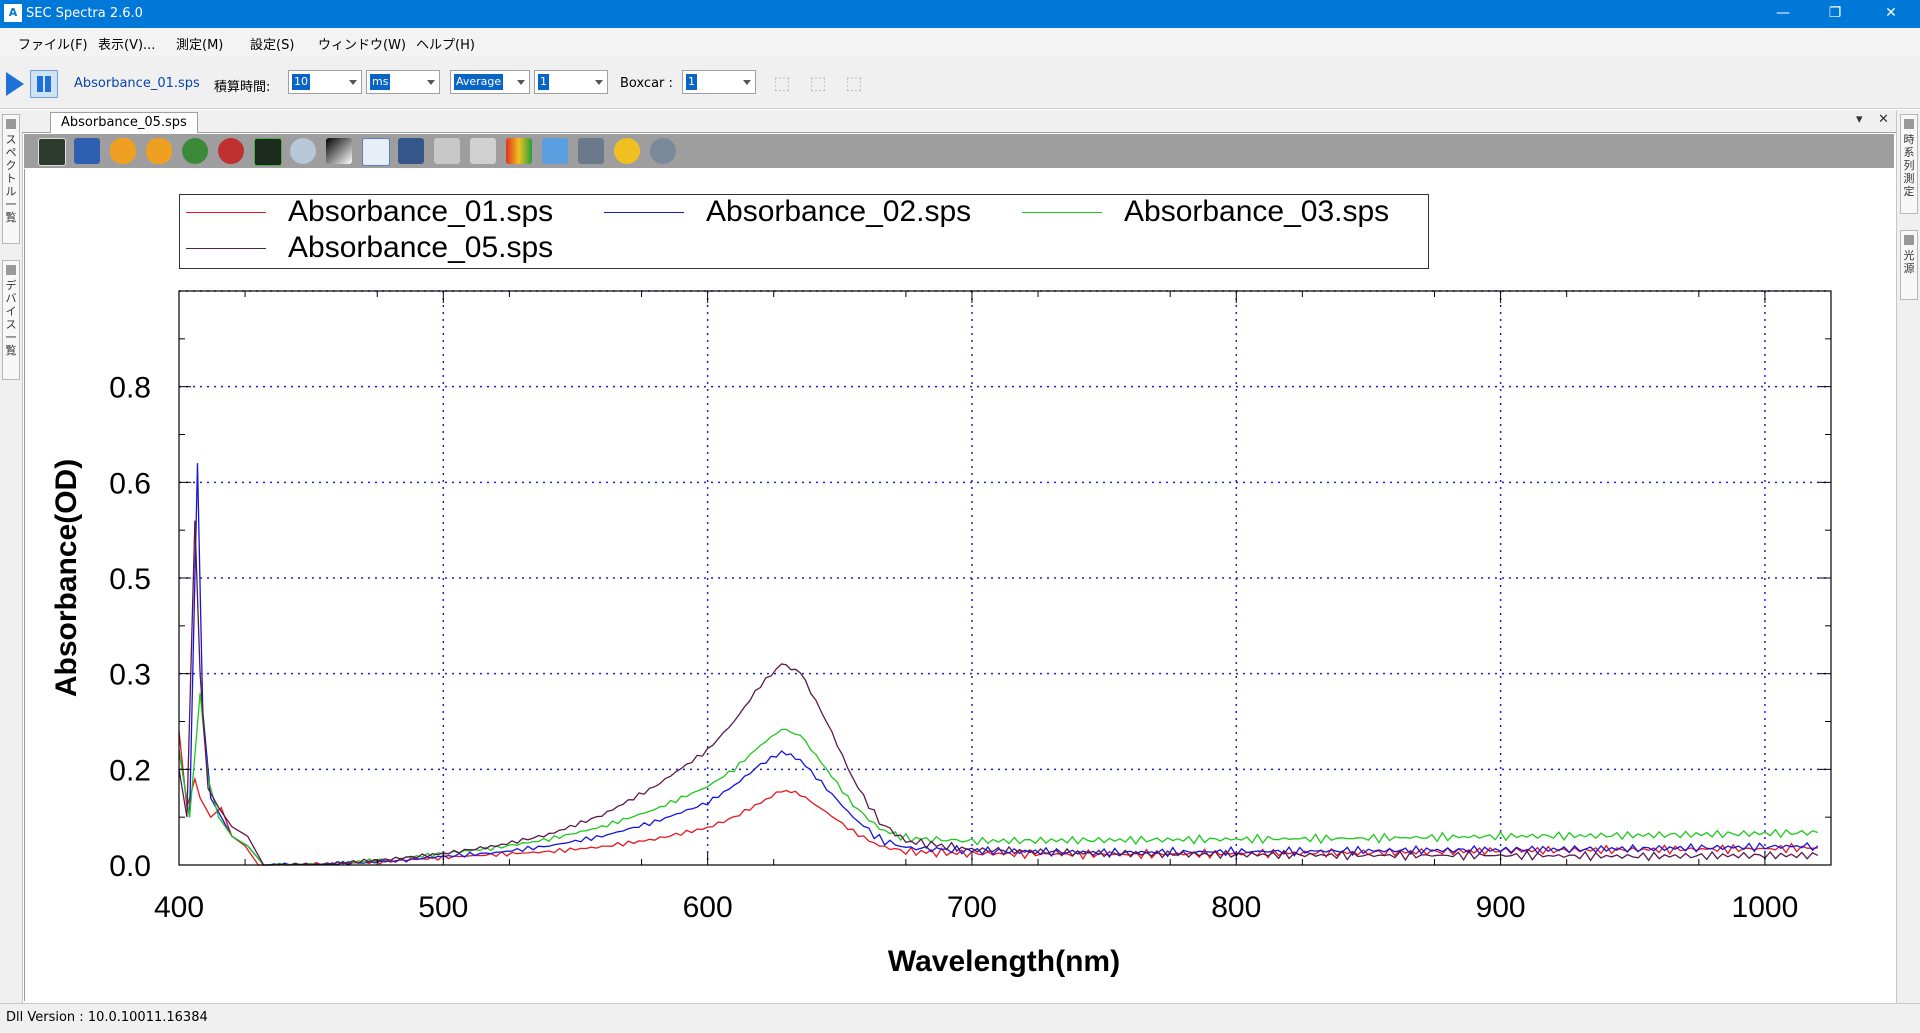 The width and height of the screenshot is (1920, 1033). Describe the element at coordinates (839, 211) in the screenshot. I see `legend-label: Absorbance_02.sps` at that location.